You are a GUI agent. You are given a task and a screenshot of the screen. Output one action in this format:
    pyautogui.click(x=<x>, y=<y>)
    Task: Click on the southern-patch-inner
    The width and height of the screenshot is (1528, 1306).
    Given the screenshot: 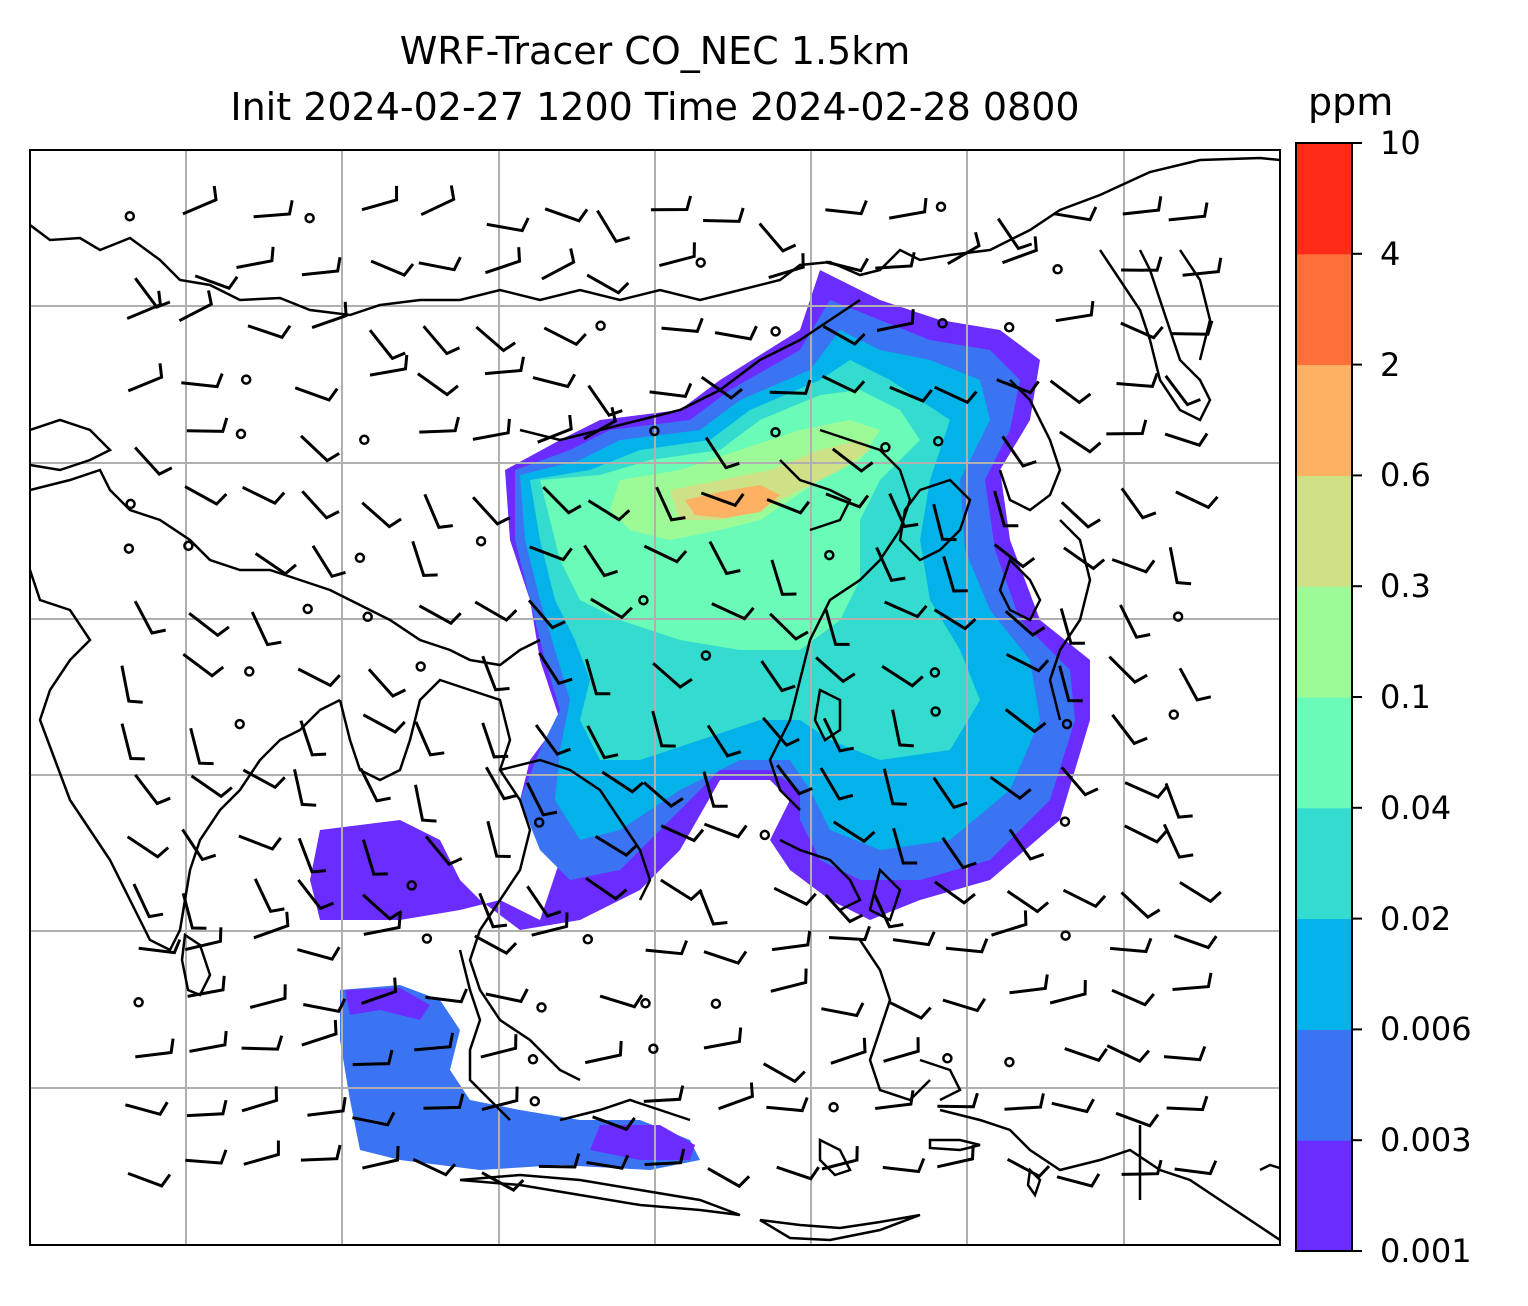 What is the action you would take?
    pyautogui.click(x=387, y=1004)
    